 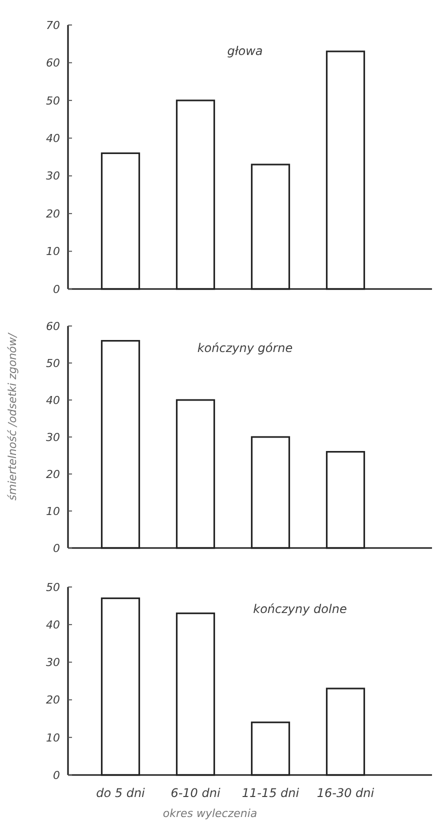 I want to click on x-axis-title: okres wyleczenia, so click(x=210, y=813).